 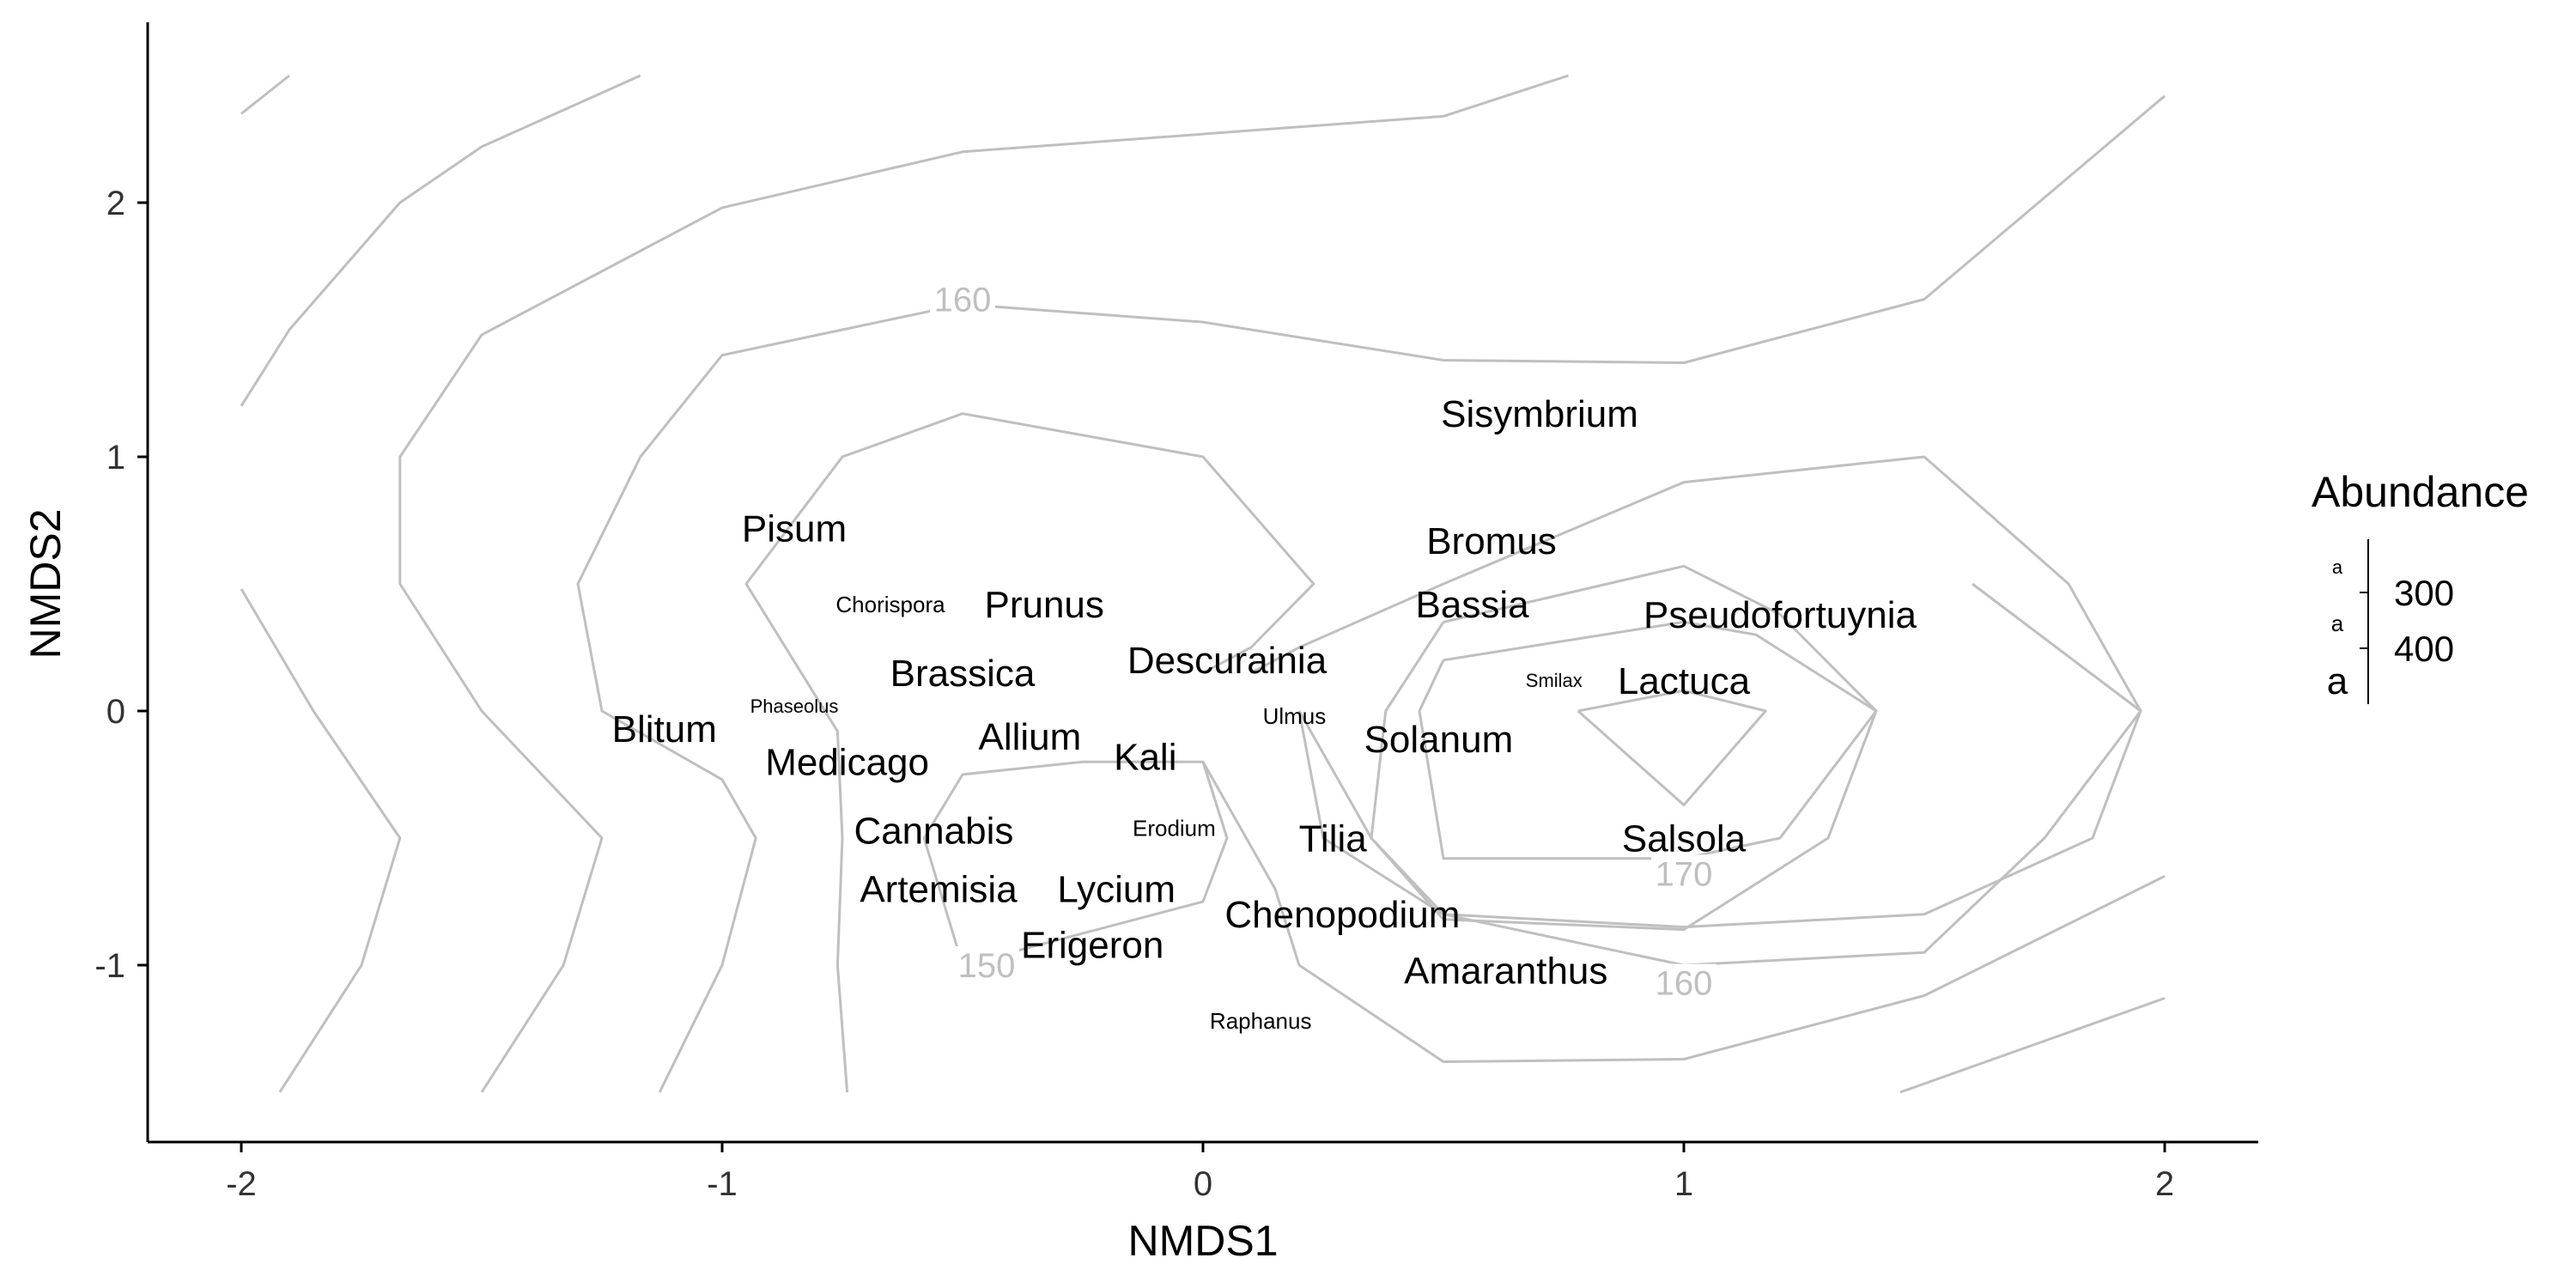 I want to click on species-label-bassia: Bassia, so click(x=1473, y=605).